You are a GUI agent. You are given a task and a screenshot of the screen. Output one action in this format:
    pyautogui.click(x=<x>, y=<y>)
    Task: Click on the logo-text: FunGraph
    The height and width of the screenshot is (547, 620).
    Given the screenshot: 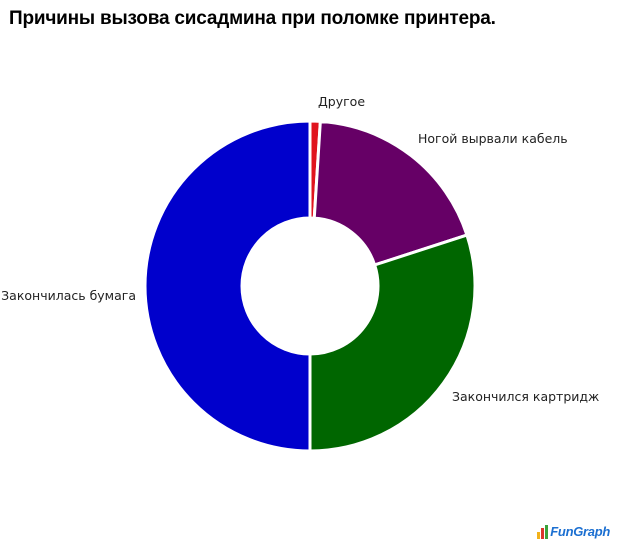 What is the action you would take?
    pyautogui.click(x=580, y=531)
    